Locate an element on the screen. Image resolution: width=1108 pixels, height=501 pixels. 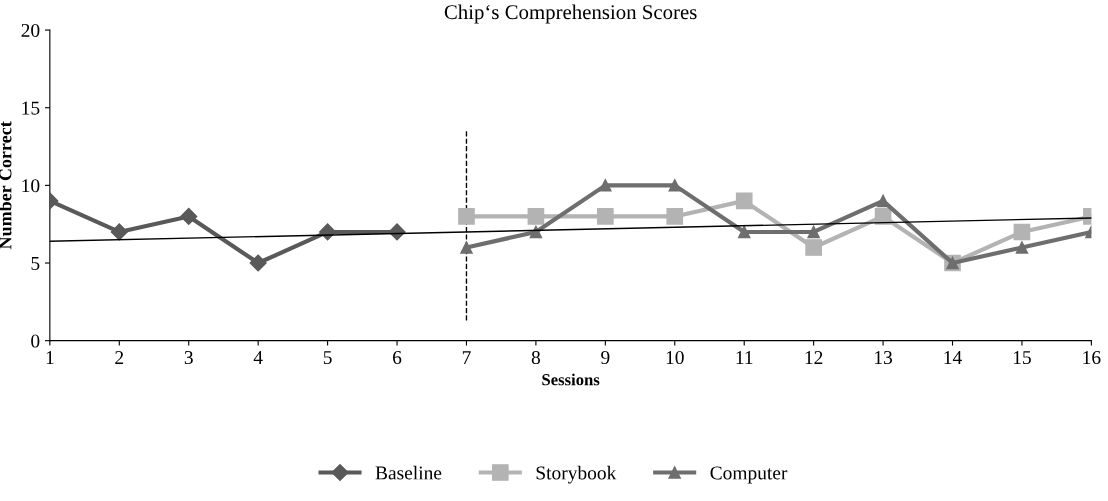
y-tick-label: 15 is located at coordinates (31, 108).